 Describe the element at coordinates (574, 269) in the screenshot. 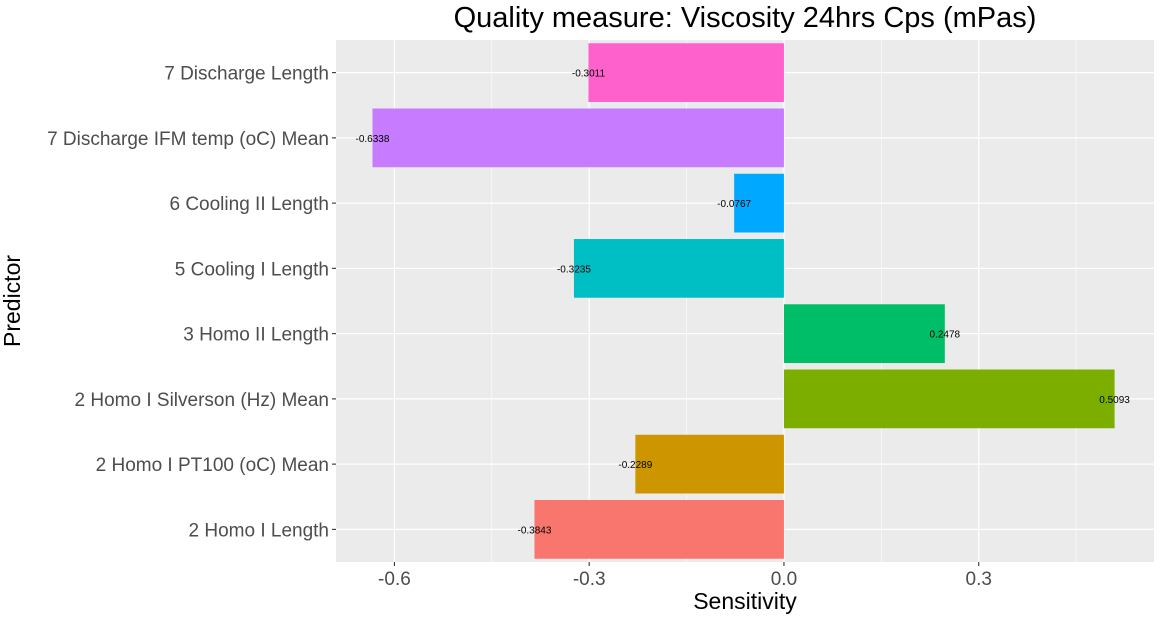

I see `data-label: -0.3235` at that location.